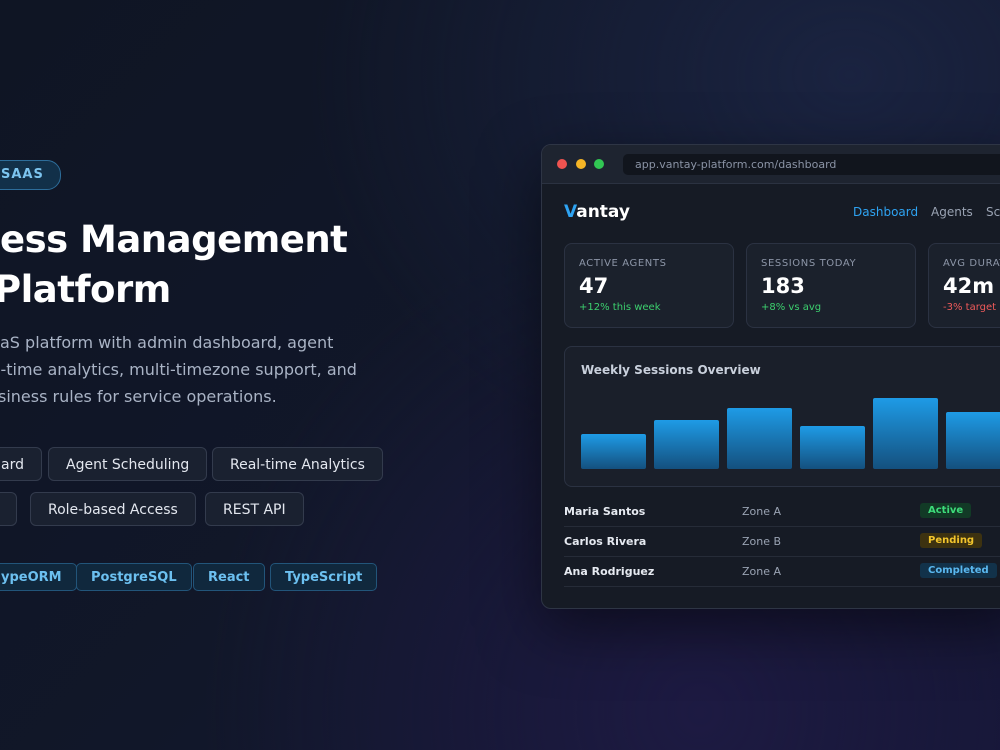 The height and width of the screenshot is (750, 1000). I want to click on stat-delta: +12% this week, so click(620, 307).